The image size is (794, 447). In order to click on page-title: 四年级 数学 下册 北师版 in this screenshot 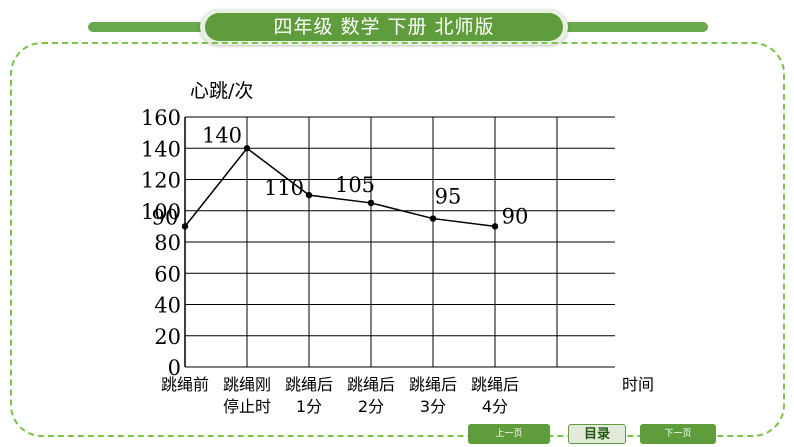, I will do `click(384, 27)`.